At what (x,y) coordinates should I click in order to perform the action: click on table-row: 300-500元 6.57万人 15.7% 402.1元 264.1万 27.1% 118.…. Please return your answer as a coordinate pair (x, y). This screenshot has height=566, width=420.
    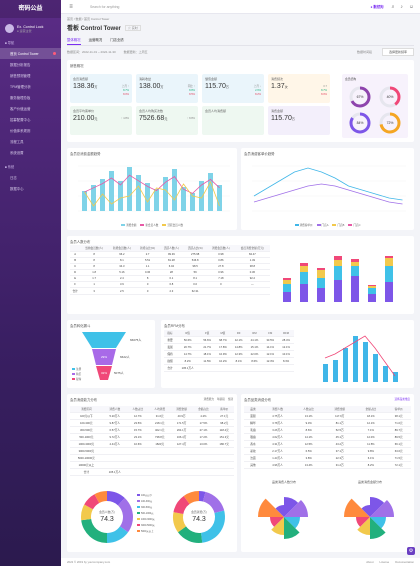
    Looking at the image, I should click on (152, 430).